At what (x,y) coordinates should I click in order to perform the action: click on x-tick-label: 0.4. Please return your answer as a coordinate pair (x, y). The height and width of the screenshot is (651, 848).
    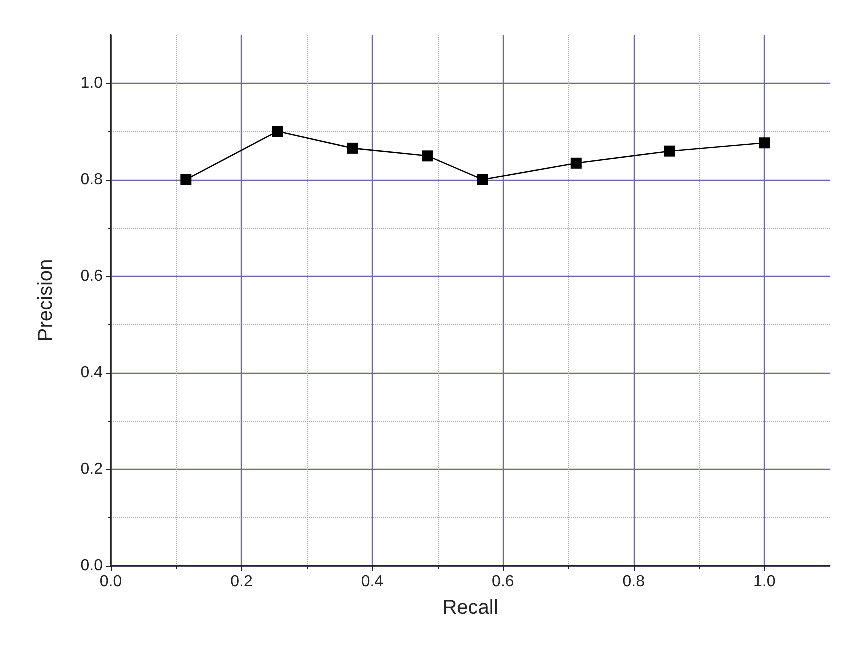
    Looking at the image, I should click on (372, 582).